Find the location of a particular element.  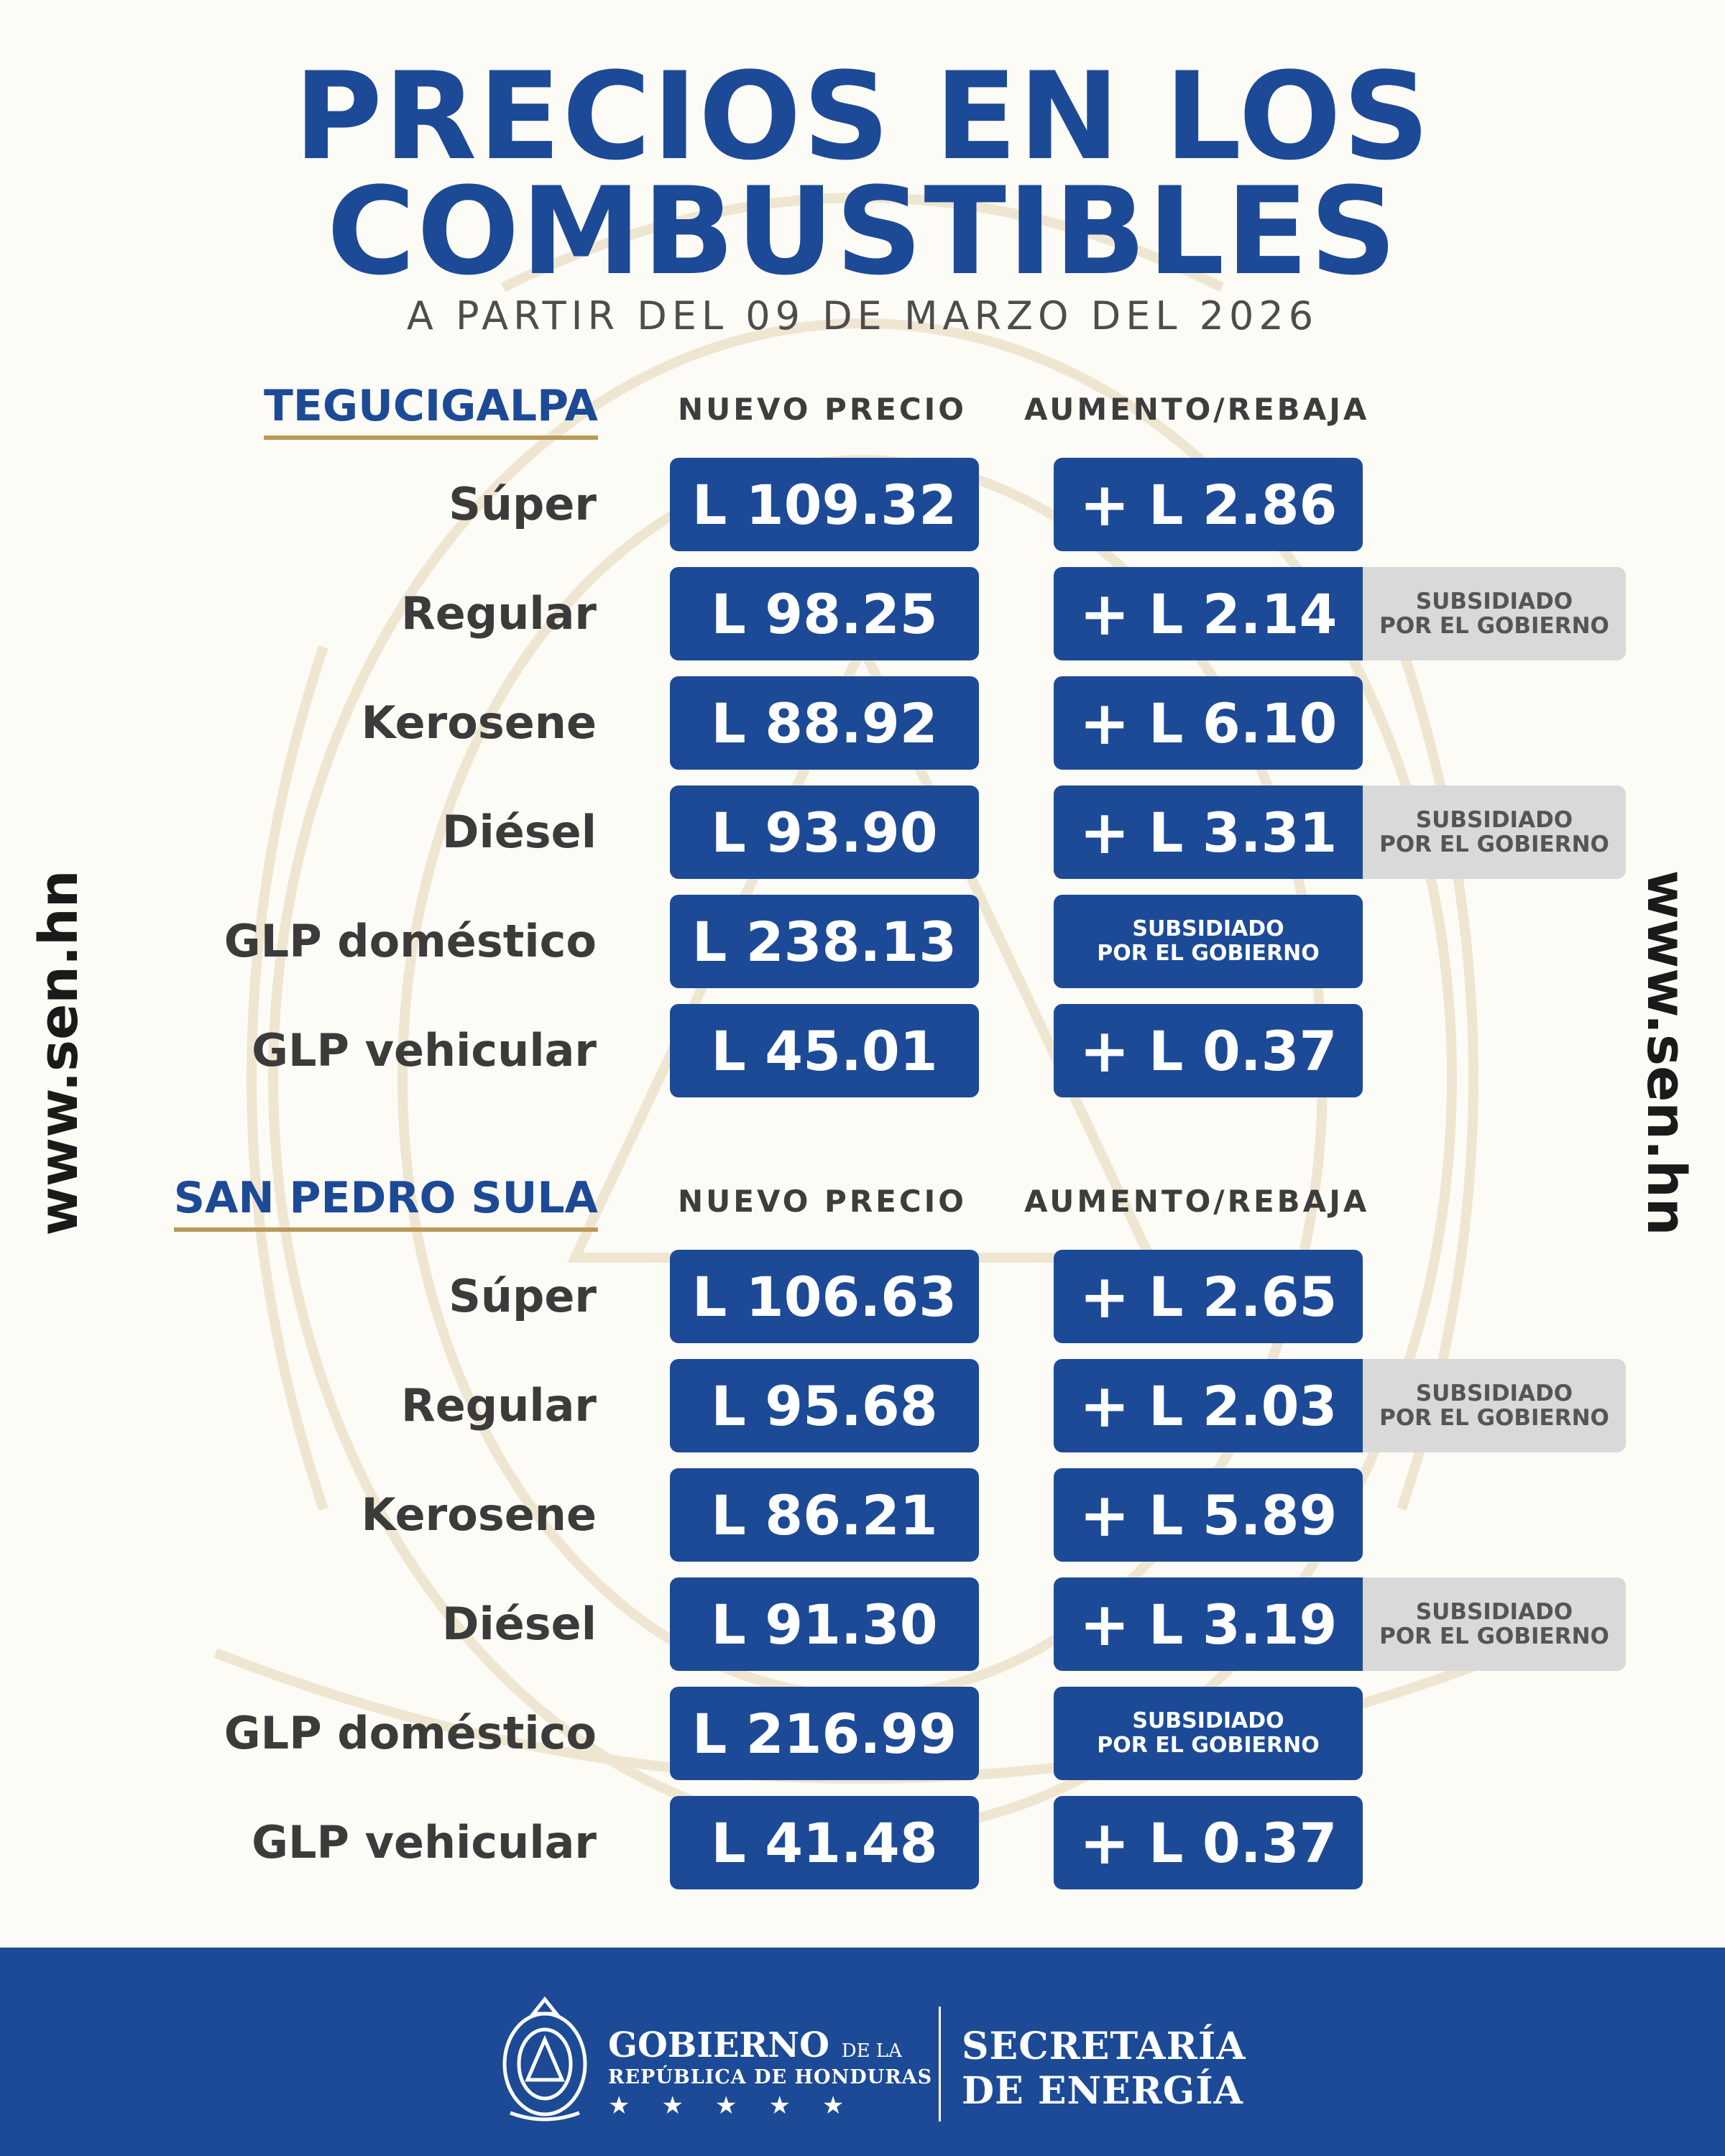

change-box: + L 5.89 is located at coordinates (1208, 1515).